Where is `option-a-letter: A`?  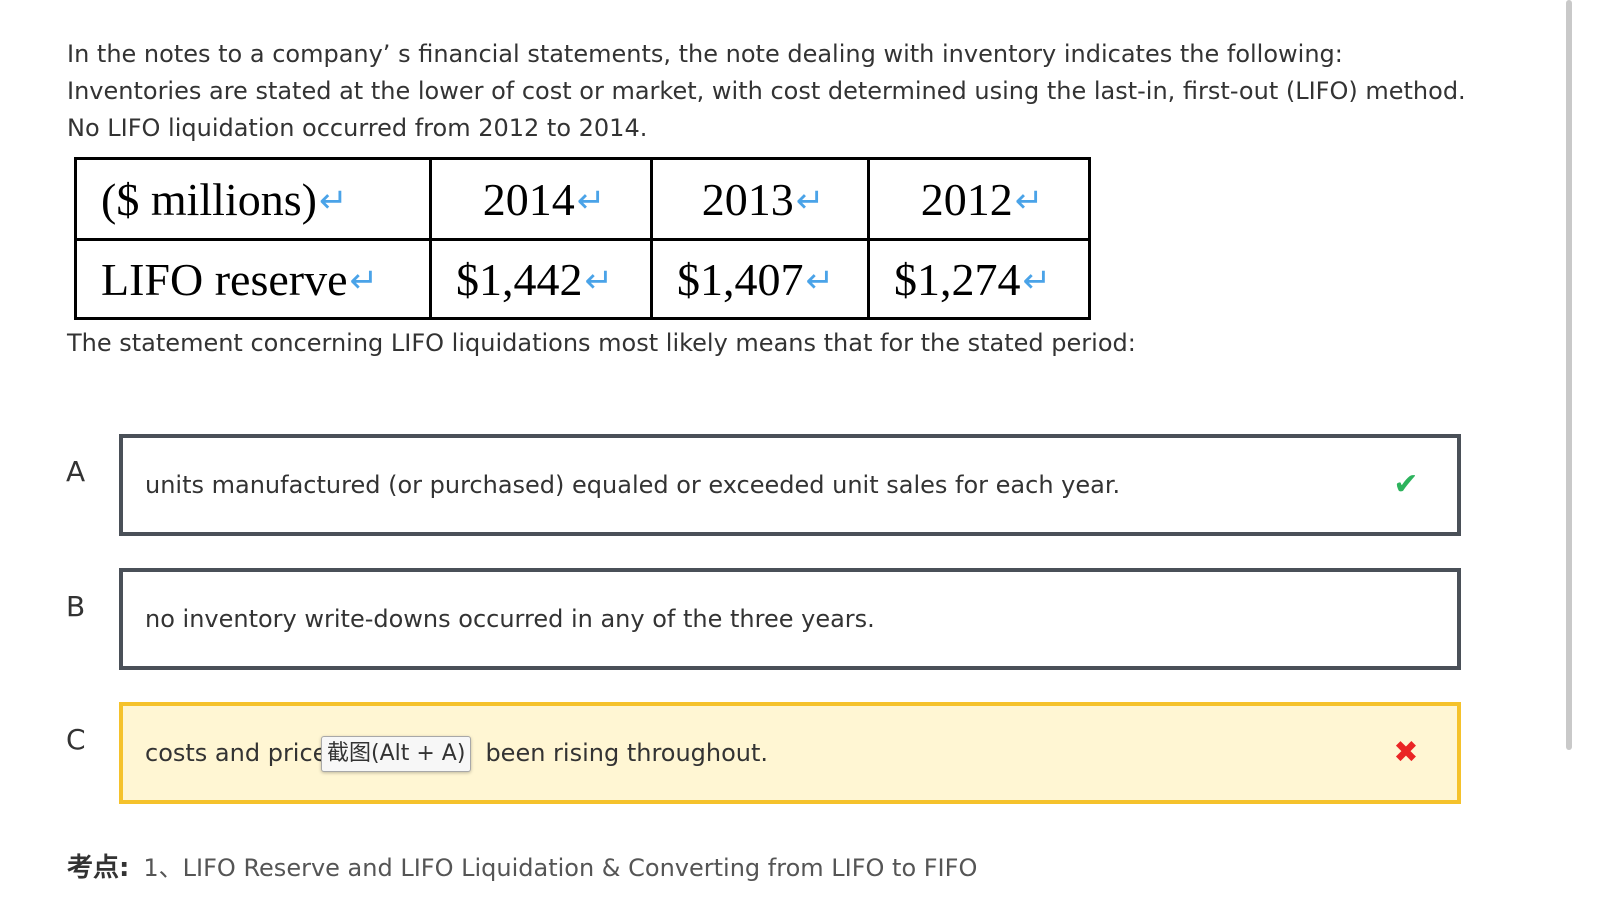 option-a-letter: A is located at coordinates (76, 471).